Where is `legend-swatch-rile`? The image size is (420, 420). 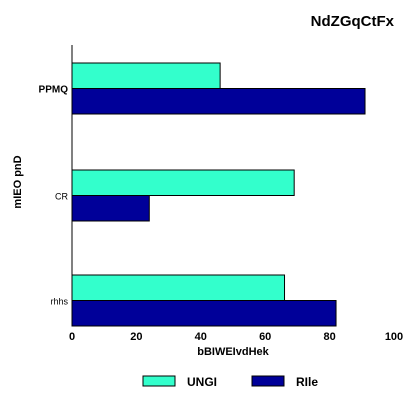
legend-swatch-rile is located at coordinates (268, 381).